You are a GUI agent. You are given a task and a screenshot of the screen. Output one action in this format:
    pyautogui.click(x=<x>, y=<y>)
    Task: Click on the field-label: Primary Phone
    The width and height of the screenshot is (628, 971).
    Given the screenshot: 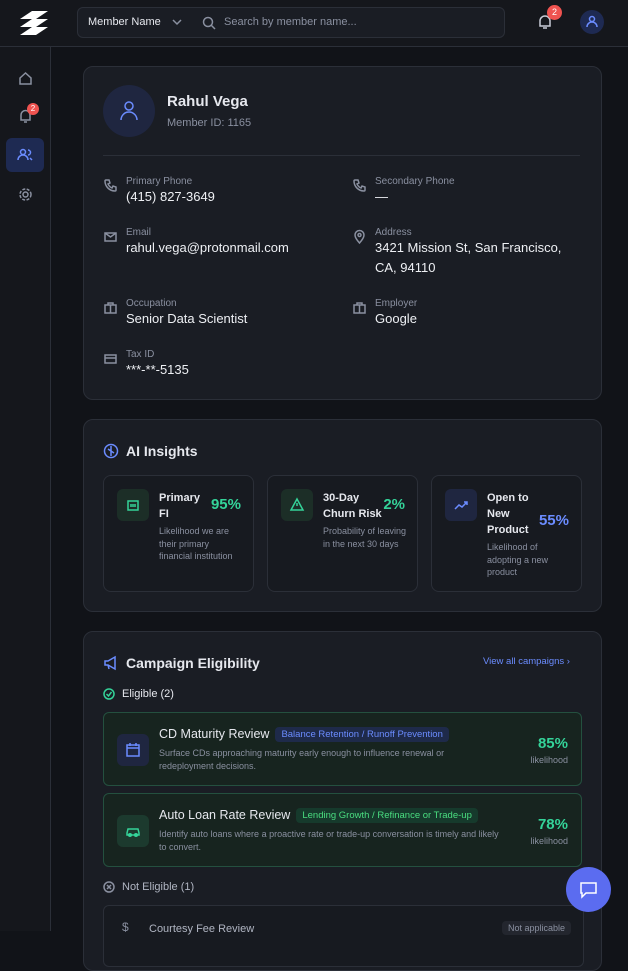 What is the action you would take?
    pyautogui.click(x=159, y=181)
    